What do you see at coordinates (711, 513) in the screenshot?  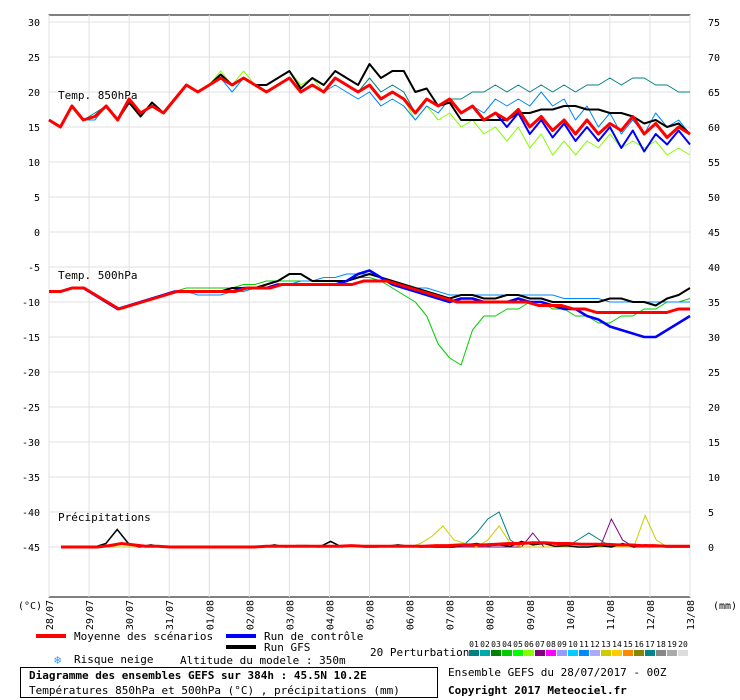 I see `right-tick-label: 5` at bounding box center [711, 513].